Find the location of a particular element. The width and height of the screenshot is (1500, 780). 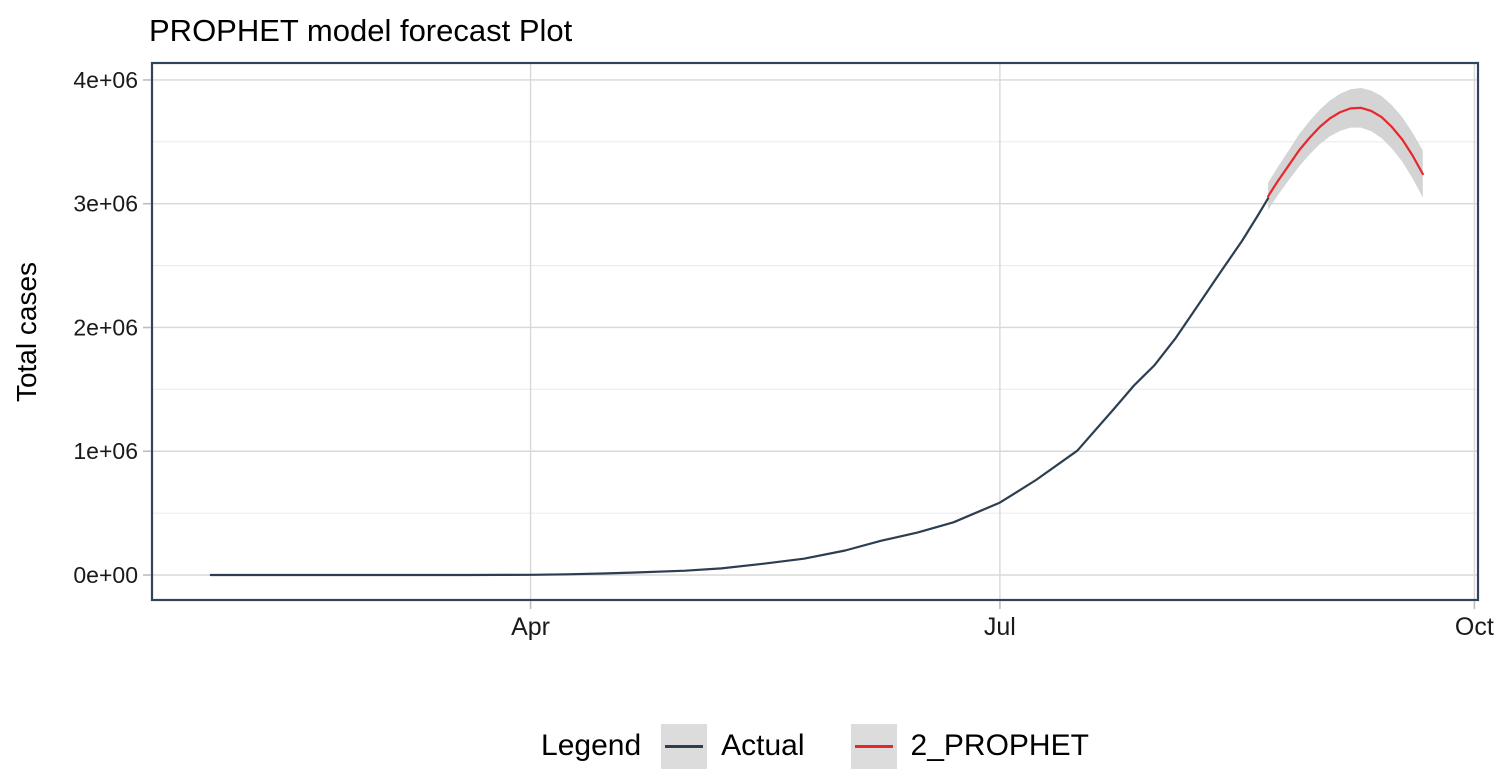

x-tick-label: Apr is located at coordinates (530, 627).